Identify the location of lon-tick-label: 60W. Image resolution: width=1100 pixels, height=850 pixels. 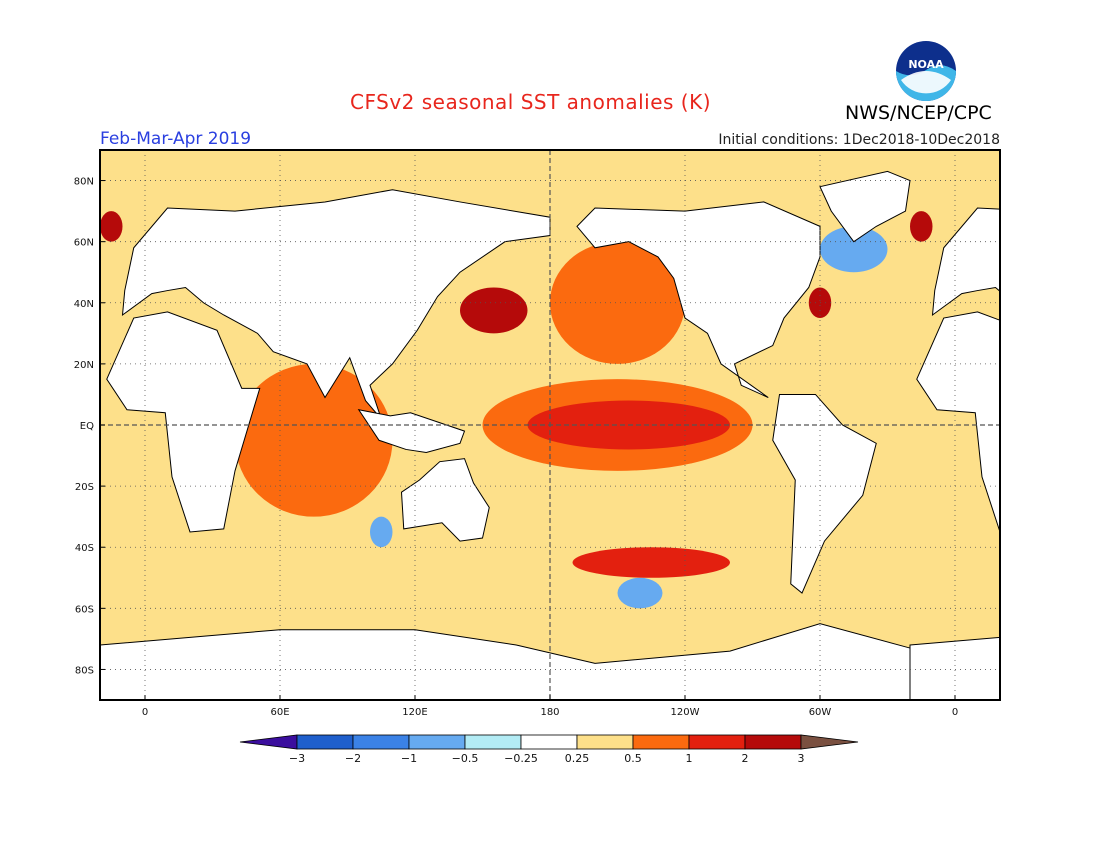
(820, 712).